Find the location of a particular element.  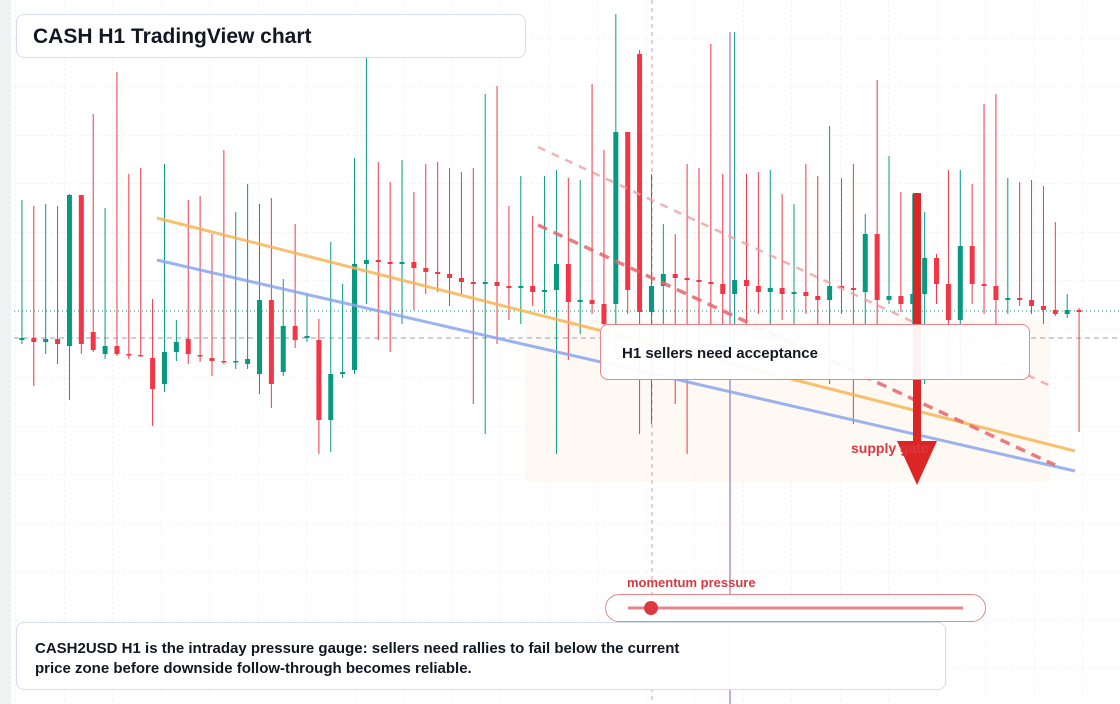

momentum-gauge is located at coordinates (795, 608).